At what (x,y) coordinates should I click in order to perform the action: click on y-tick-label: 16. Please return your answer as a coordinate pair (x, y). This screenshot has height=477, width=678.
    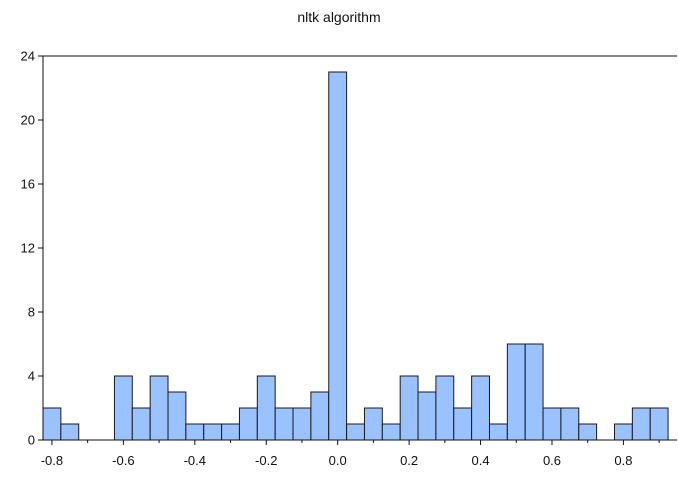
    Looking at the image, I should click on (28, 184).